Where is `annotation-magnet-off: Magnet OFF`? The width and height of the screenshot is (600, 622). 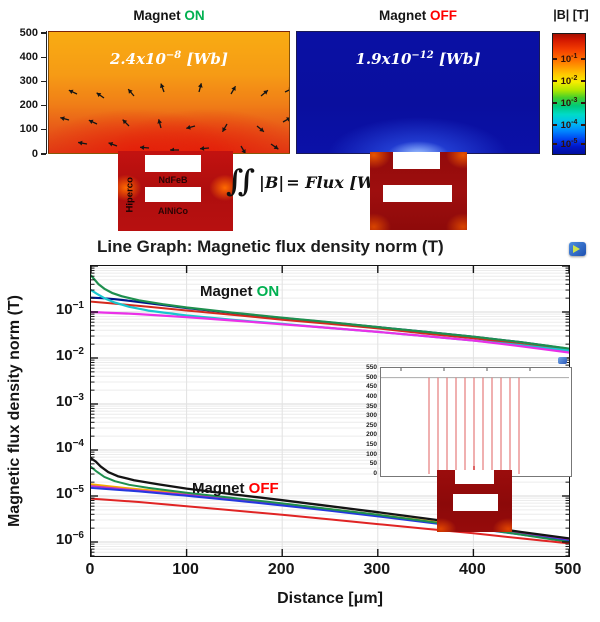
annotation-magnet-off: Magnet OFF is located at coordinates (235, 488).